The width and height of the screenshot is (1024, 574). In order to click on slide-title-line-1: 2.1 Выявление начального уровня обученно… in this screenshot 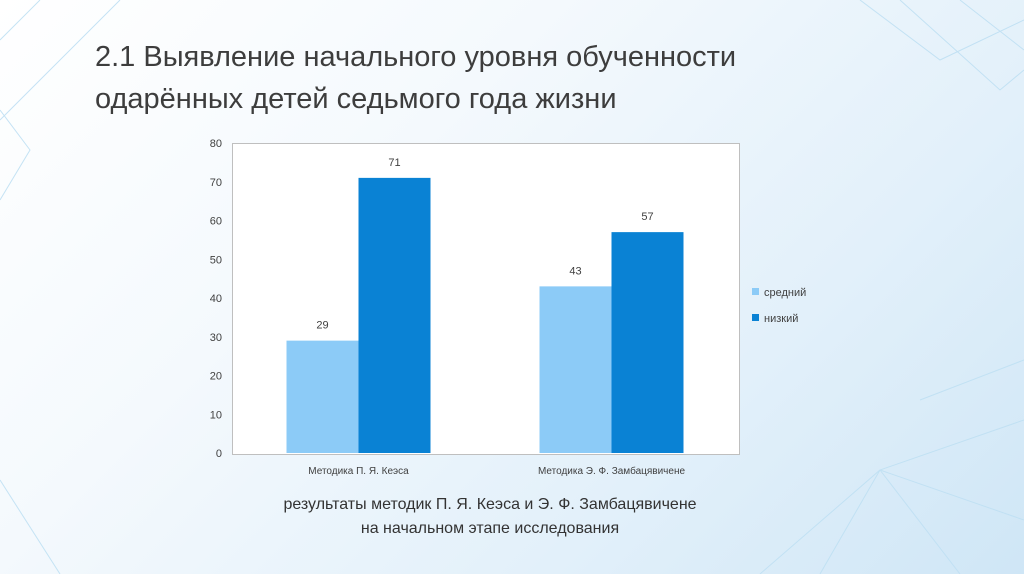, I will do `click(416, 57)`.